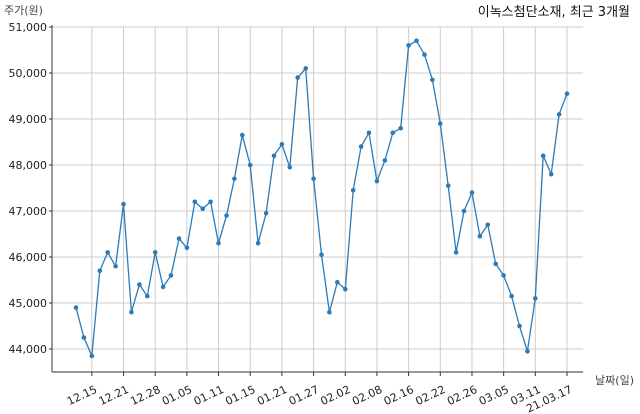  What do you see at coordinates (304, 395) in the screenshot?
I see `x-tick-label: 01.27` at bounding box center [304, 395].